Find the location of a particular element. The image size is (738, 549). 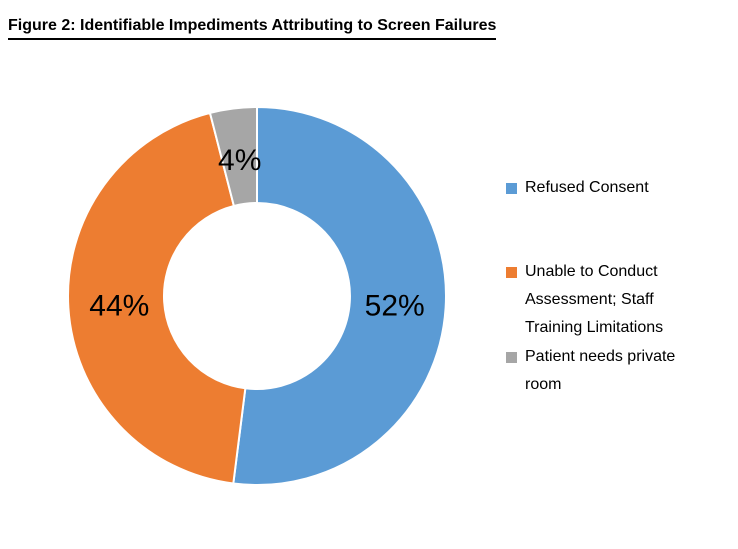

data-label-0: 52% is located at coordinates (395, 306).